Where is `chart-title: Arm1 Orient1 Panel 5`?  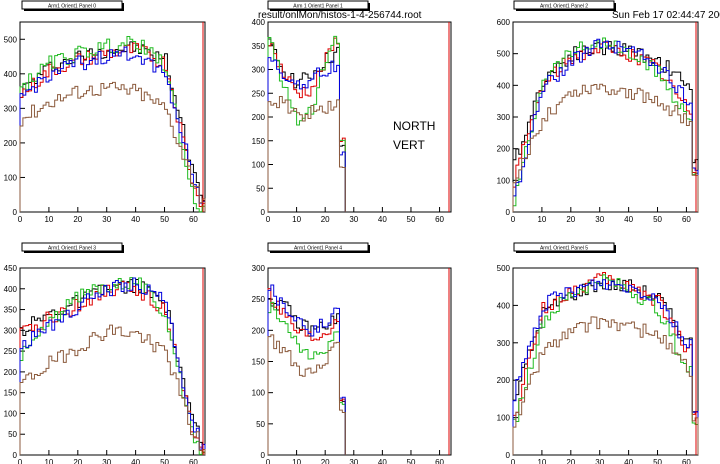 chart-title: Arm1 Orient1 Panel 5 is located at coordinates (564, 249).